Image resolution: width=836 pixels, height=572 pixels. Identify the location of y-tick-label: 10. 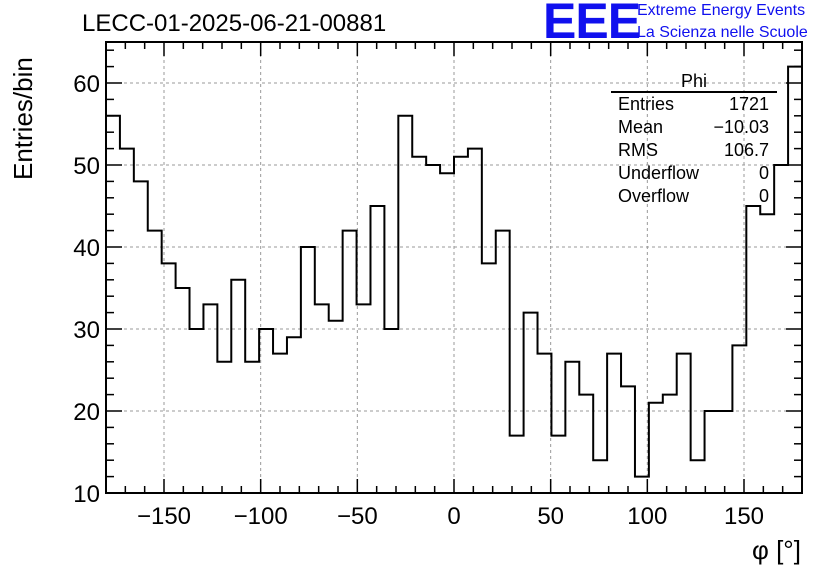
(86, 494).